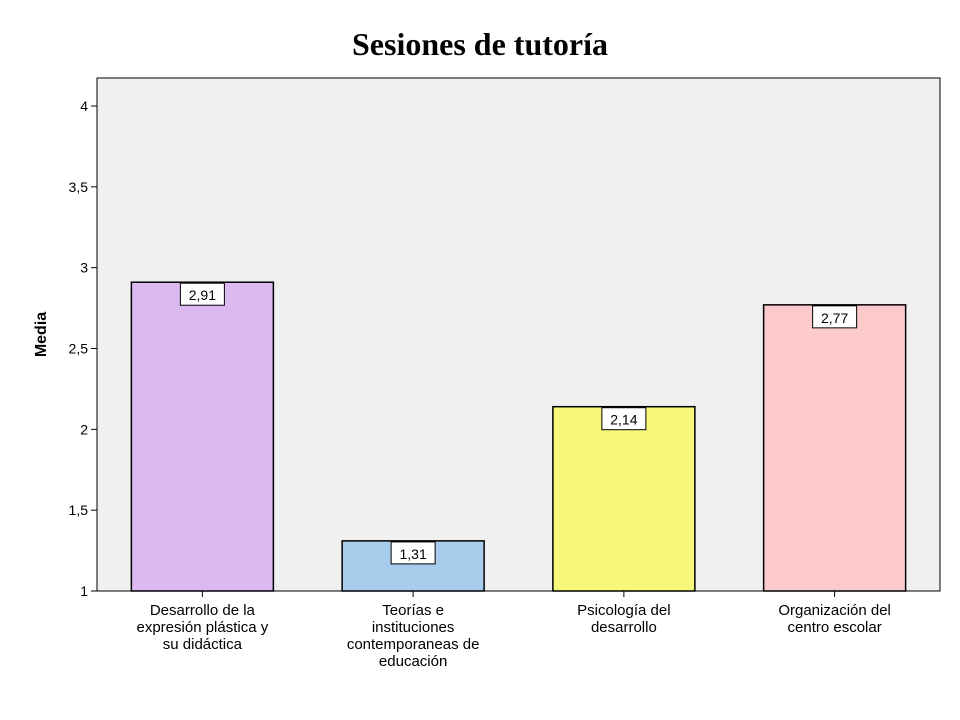  I want to click on x-tick-label-line: su didáctica, so click(203, 644).